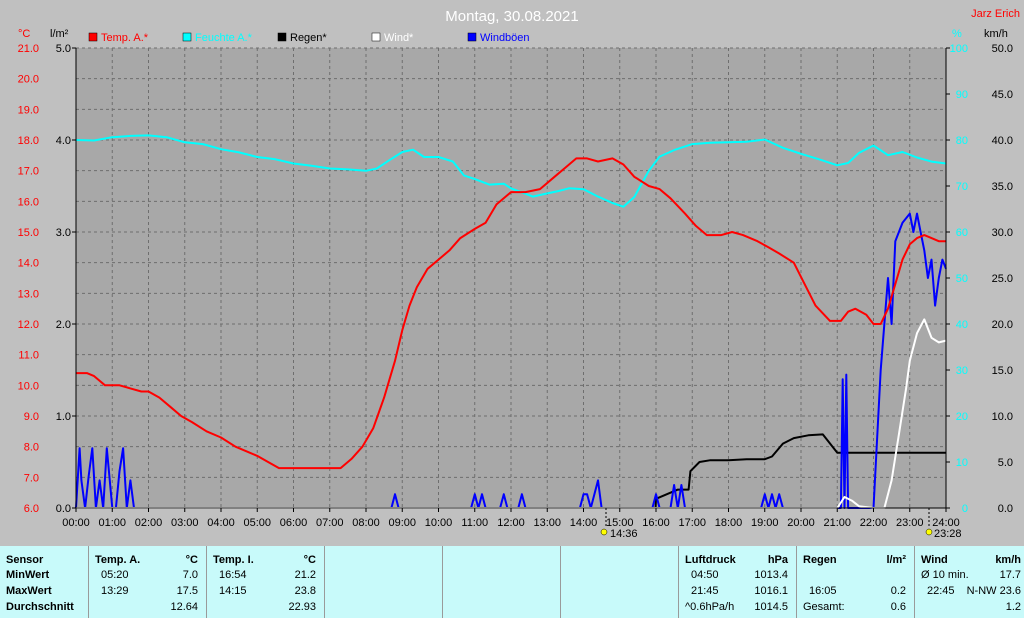 This screenshot has width=1024, height=618. What do you see at coordinates (929, 532) in the screenshot?
I see `sunset-icon` at bounding box center [929, 532].